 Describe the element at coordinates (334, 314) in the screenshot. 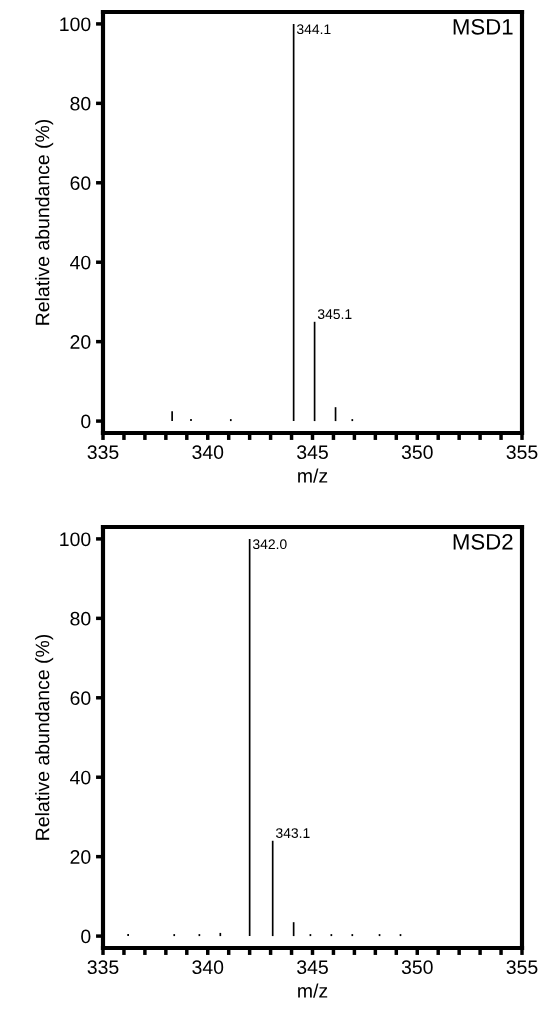

I see `annotation: 345.1` at that location.